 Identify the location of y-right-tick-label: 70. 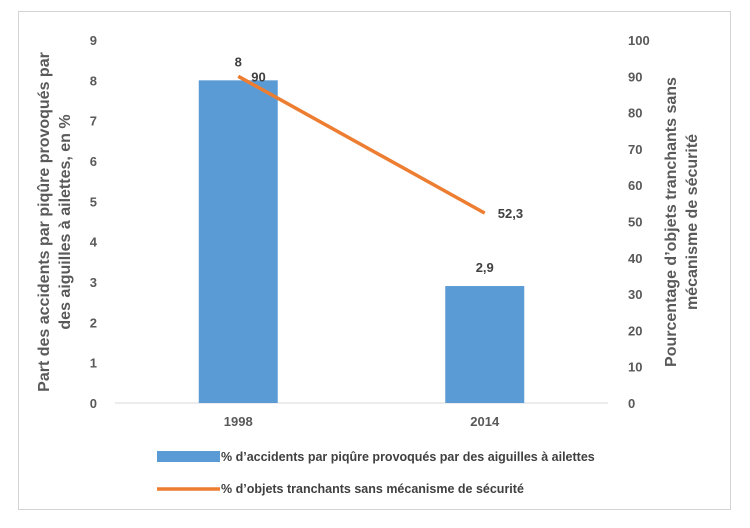
(635, 149).